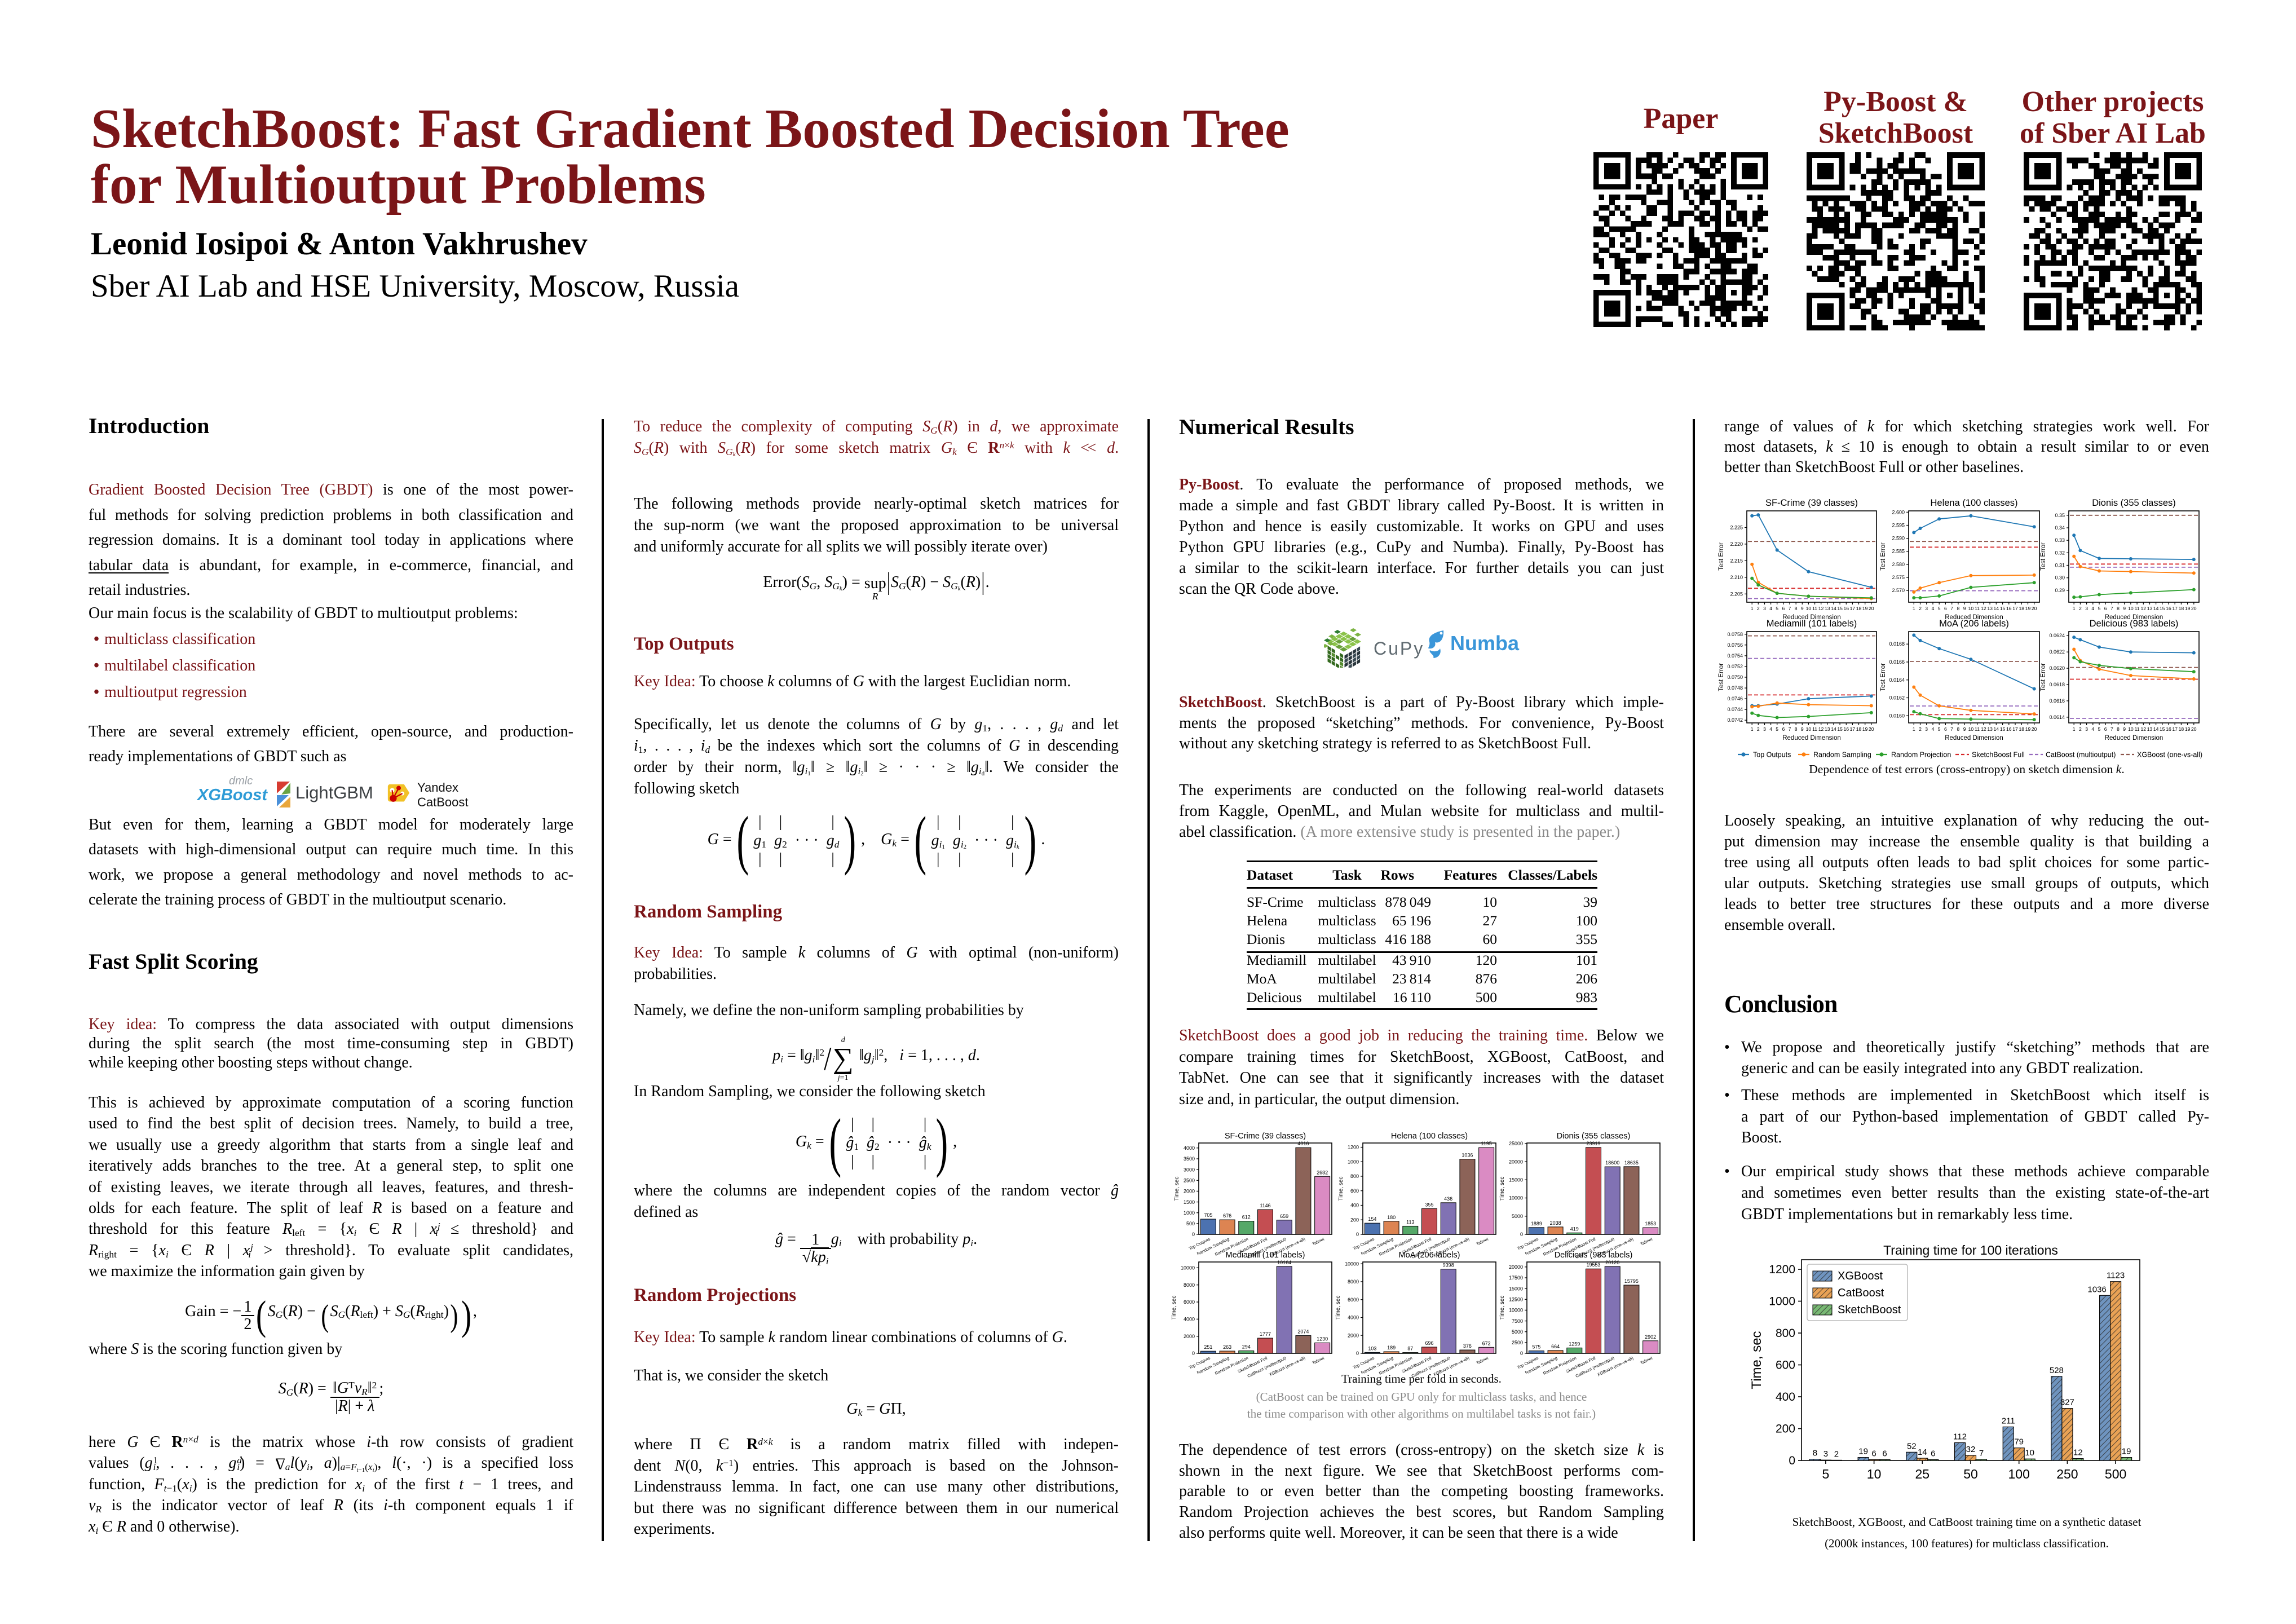  I want to click on svg-text: 20120, so click(1612, 1262).